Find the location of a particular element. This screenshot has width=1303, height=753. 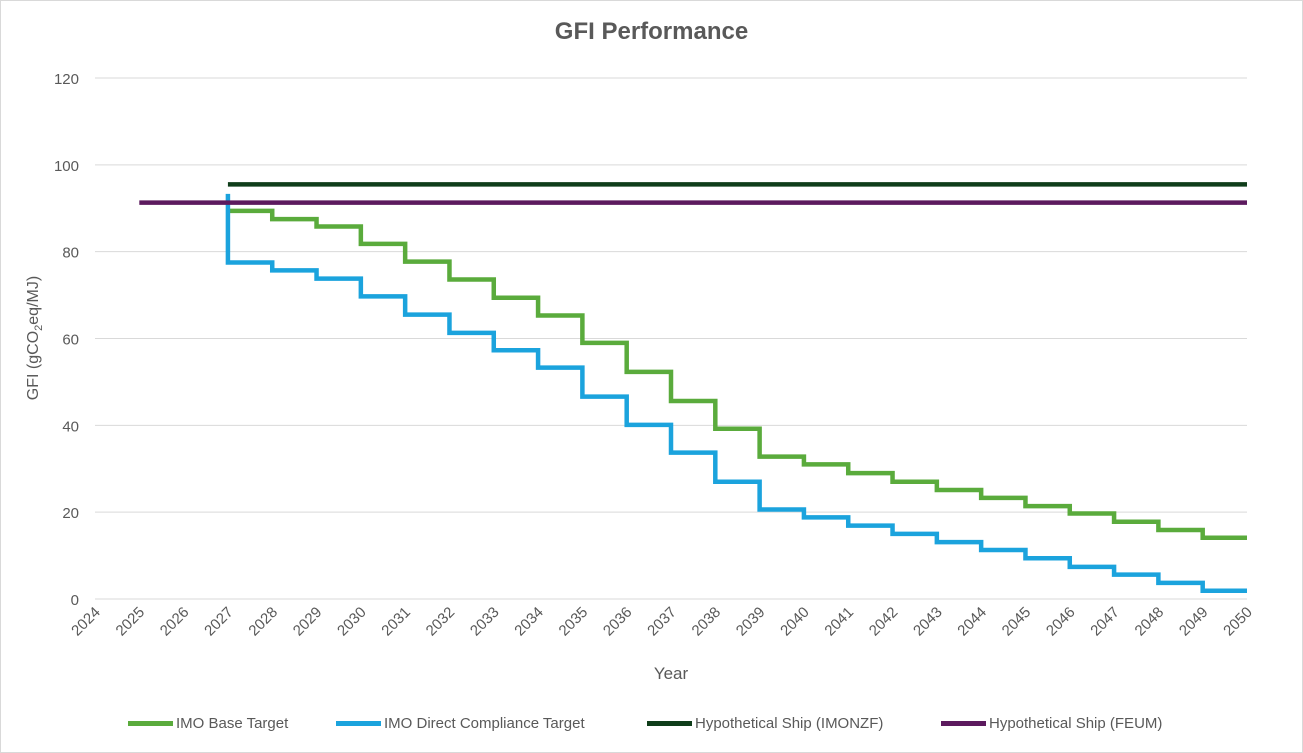

y-axis-label: GFI (gCO2eq/MJ) is located at coordinates (35, 338).